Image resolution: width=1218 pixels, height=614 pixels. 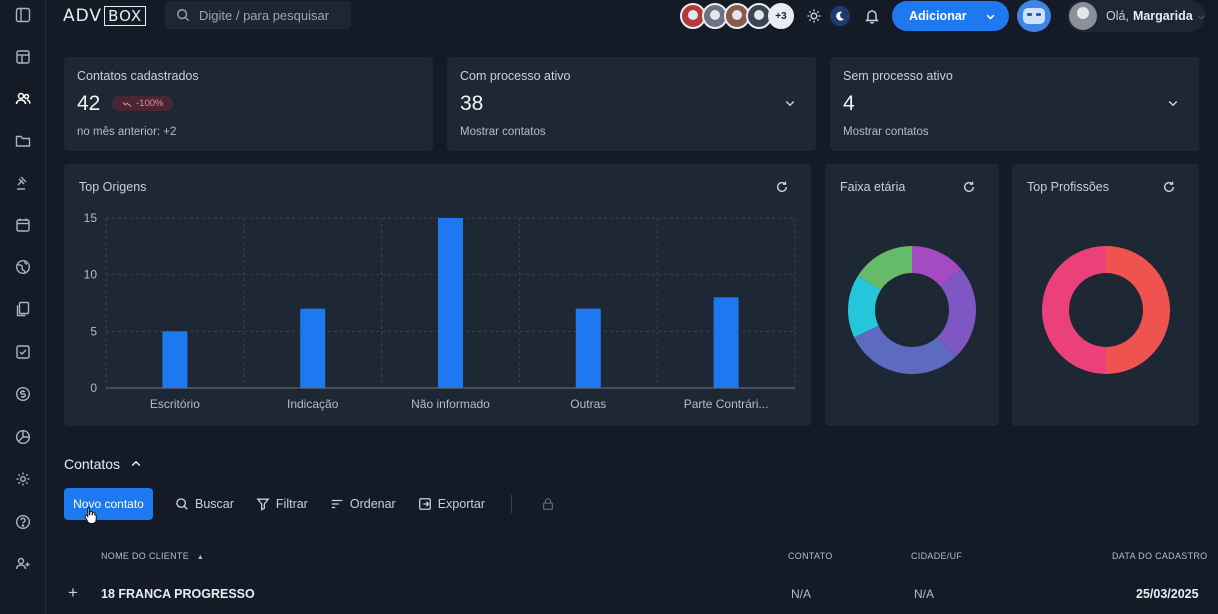 I want to click on tasks-icon, so click(x=23, y=352).